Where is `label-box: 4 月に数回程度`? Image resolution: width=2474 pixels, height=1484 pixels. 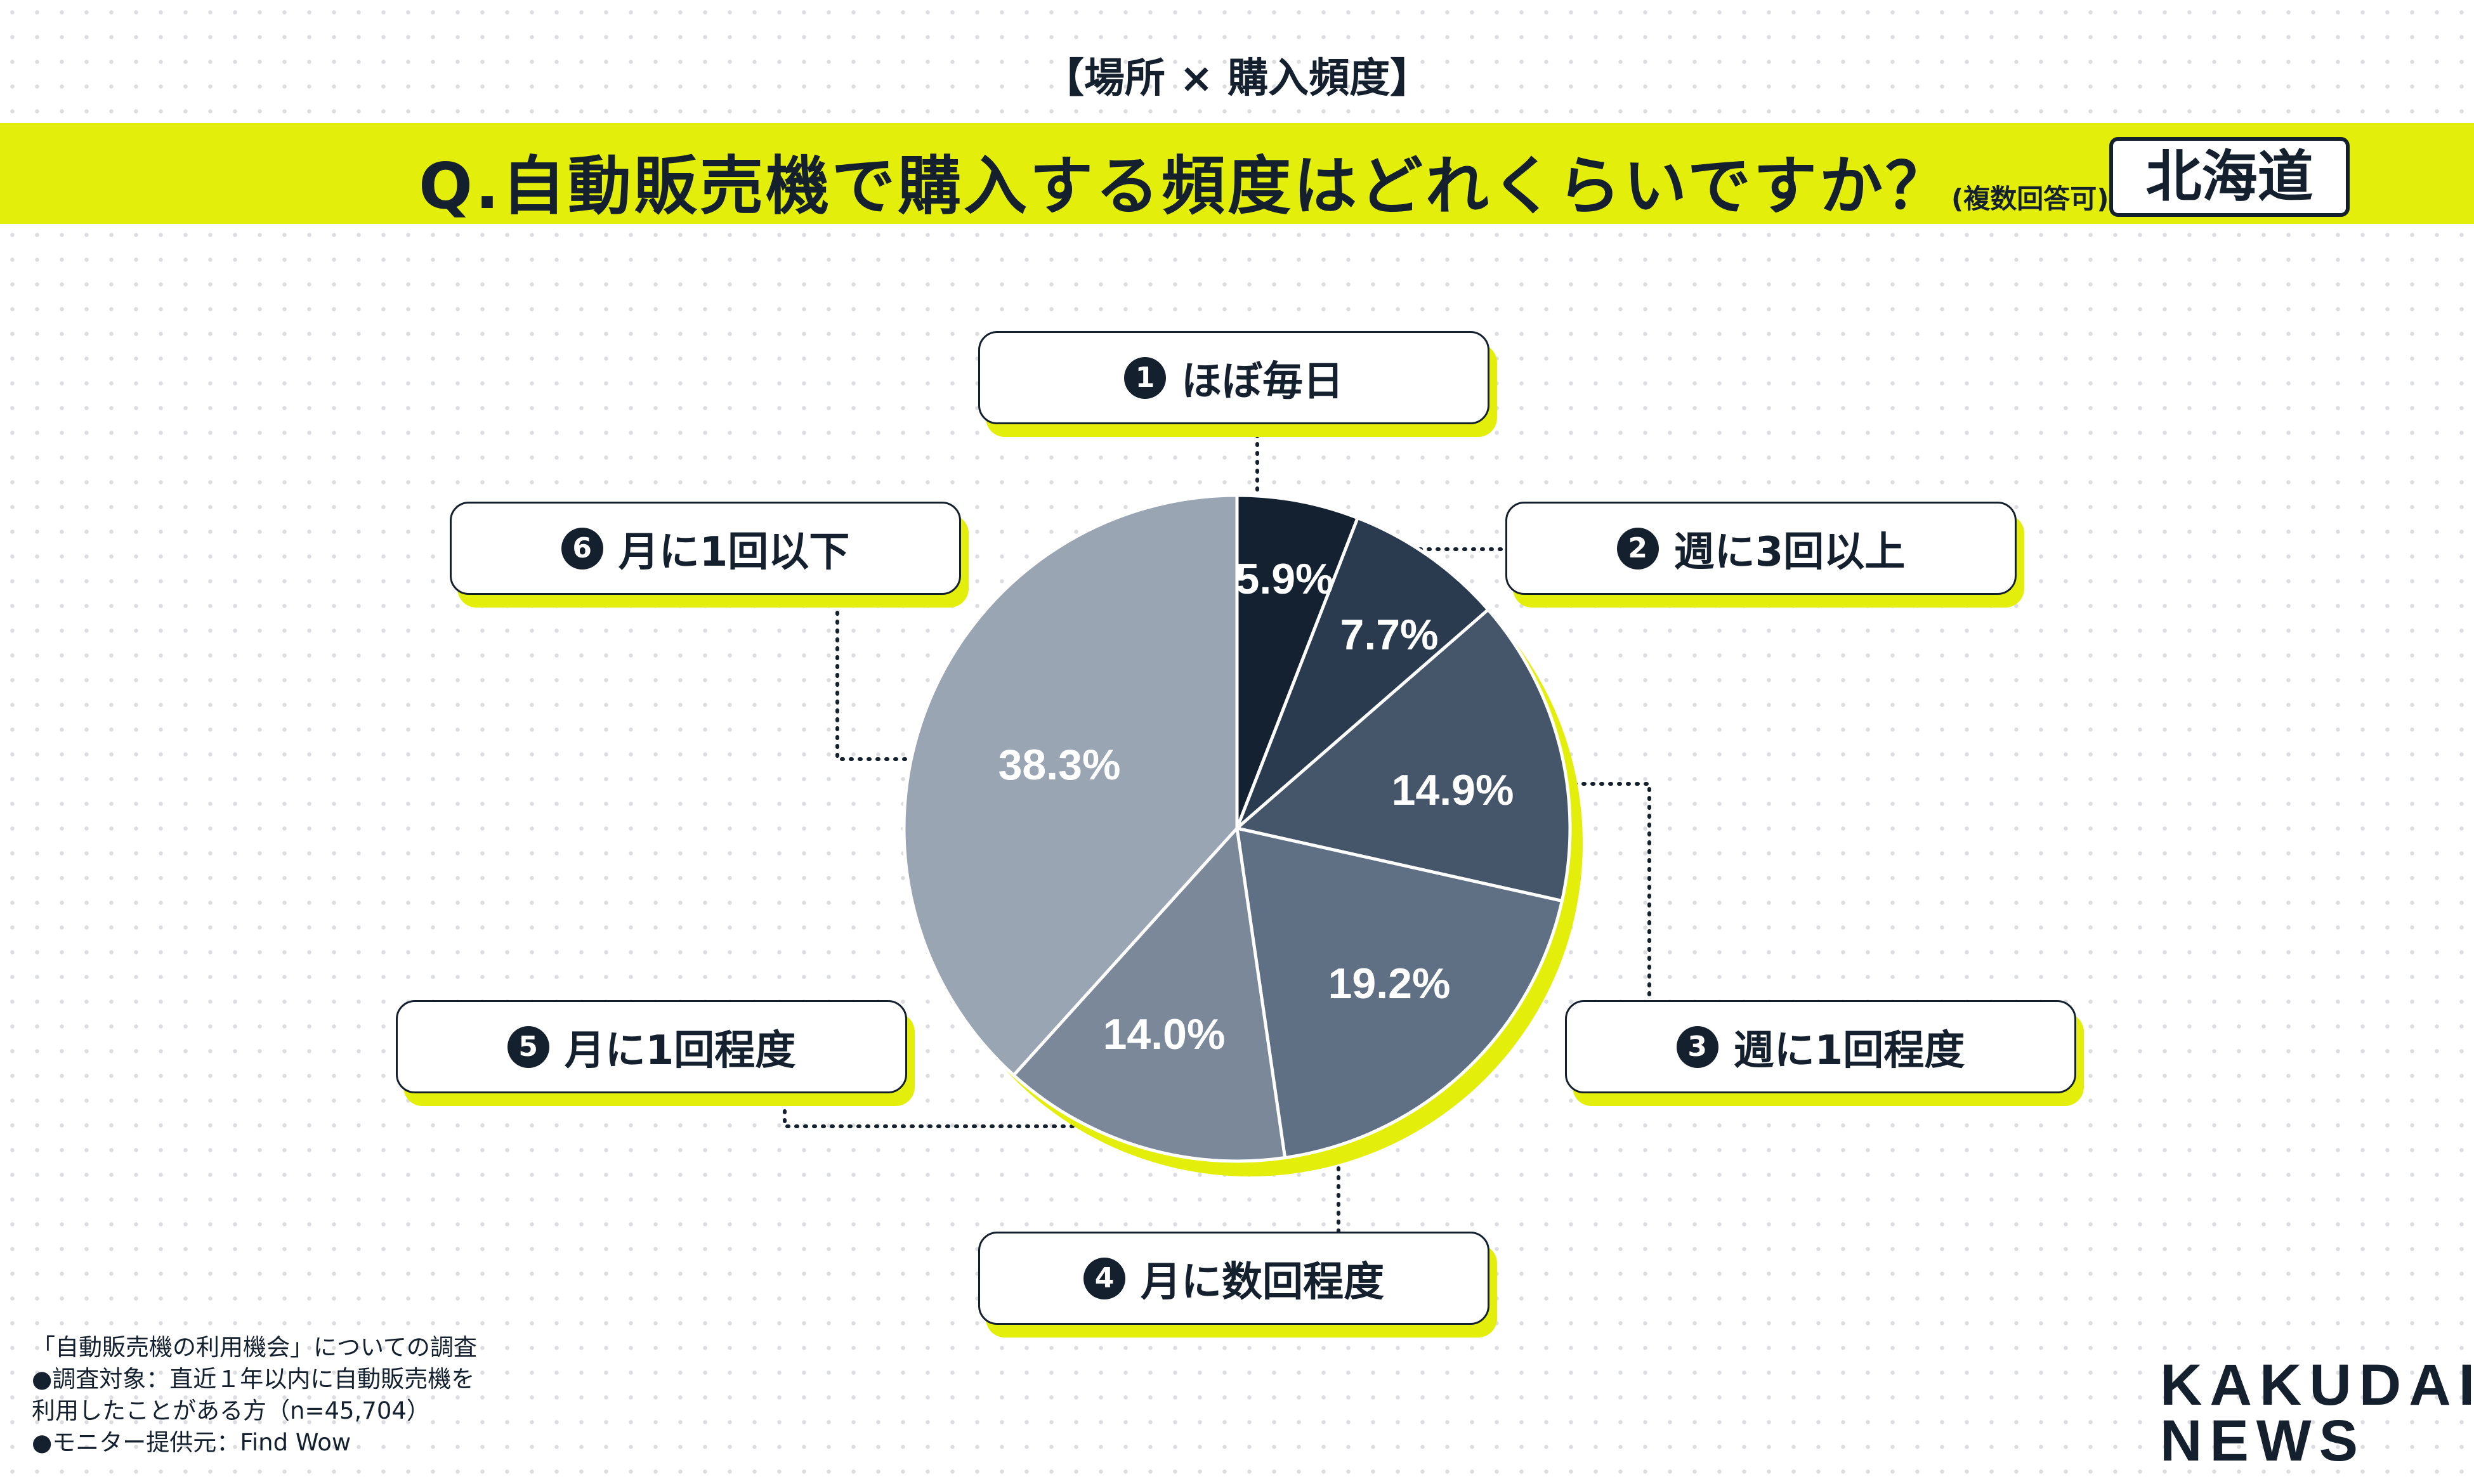 label-box: 4 月に数回程度 is located at coordinates (1233, 1278).